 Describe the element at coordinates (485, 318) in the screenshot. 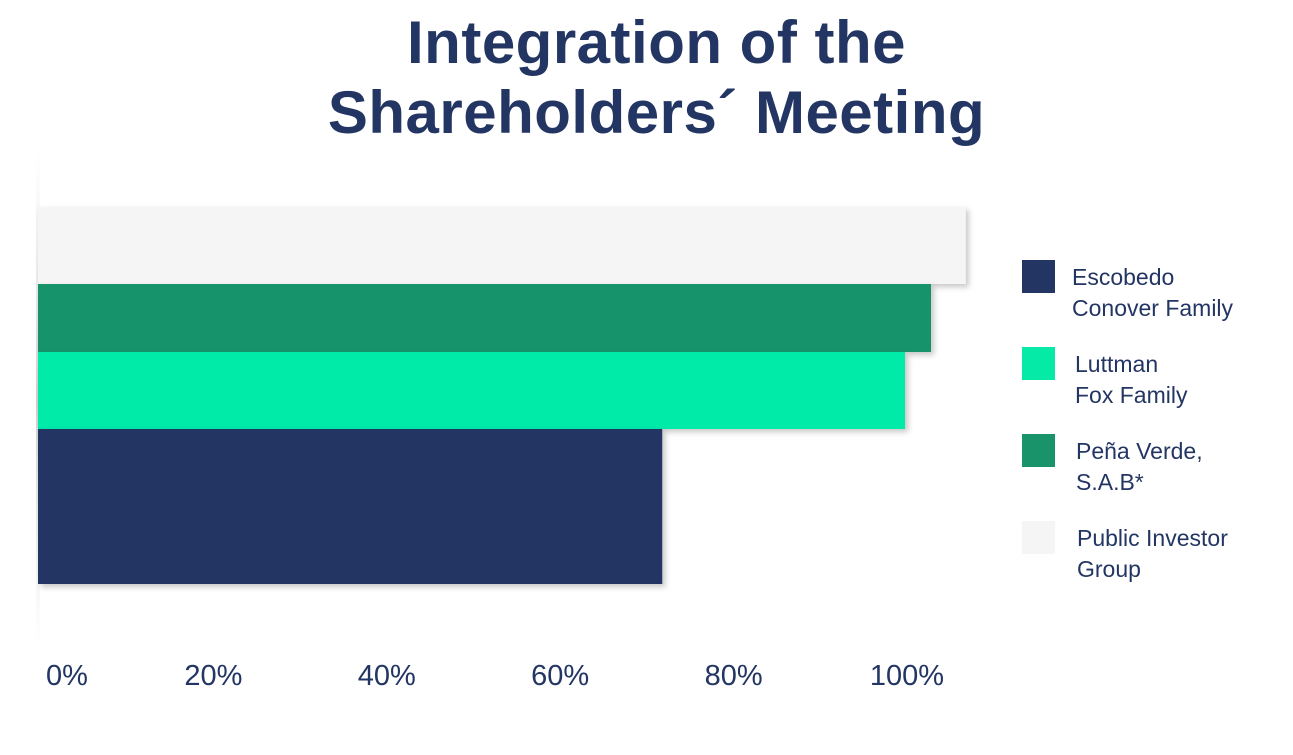

I see `bar-pena-verde` at that location.